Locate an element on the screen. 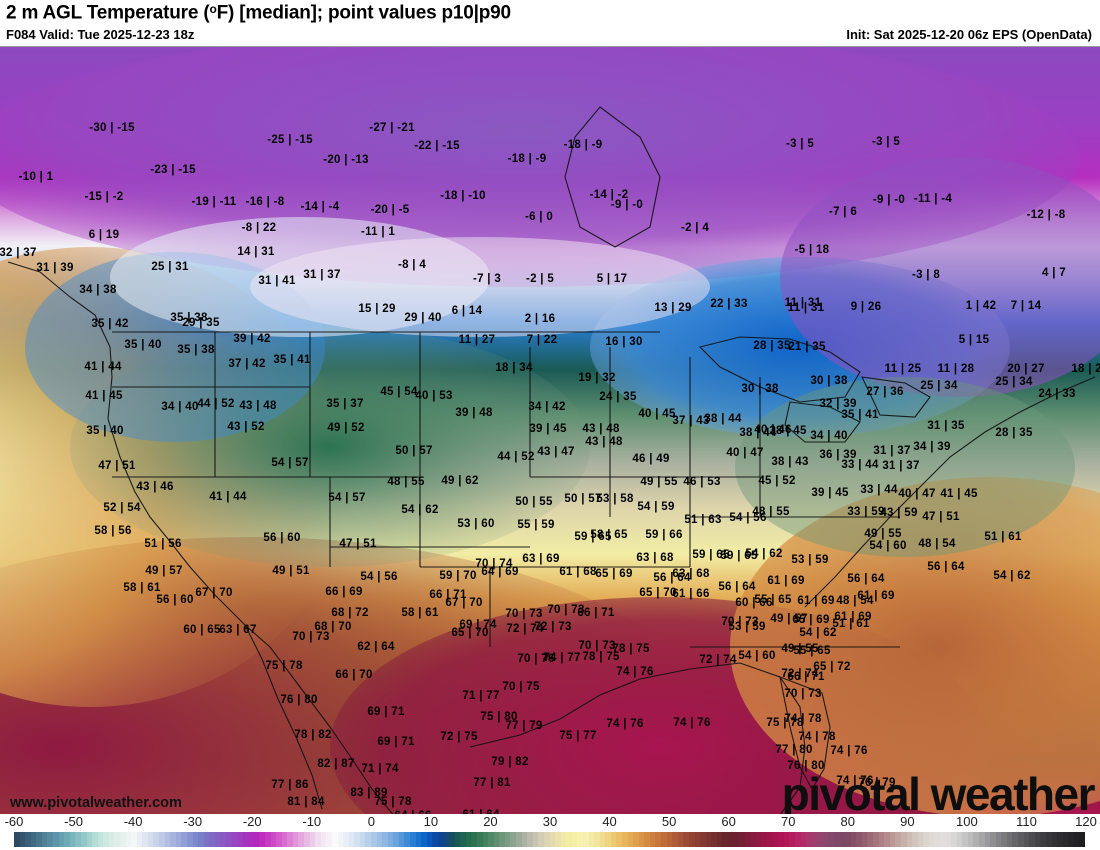 The image size is (1100, 850). point-value: 54 | 56 is located at coordinates (748, 518).